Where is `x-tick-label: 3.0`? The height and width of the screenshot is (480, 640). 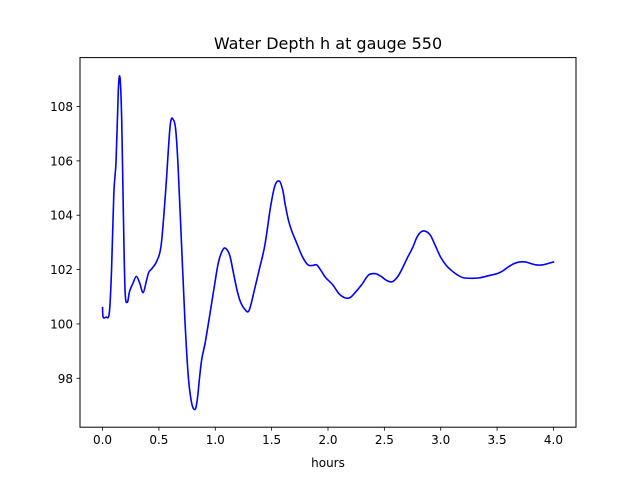 x-tick-label: 3.0 is located at coordinates (440, 440).